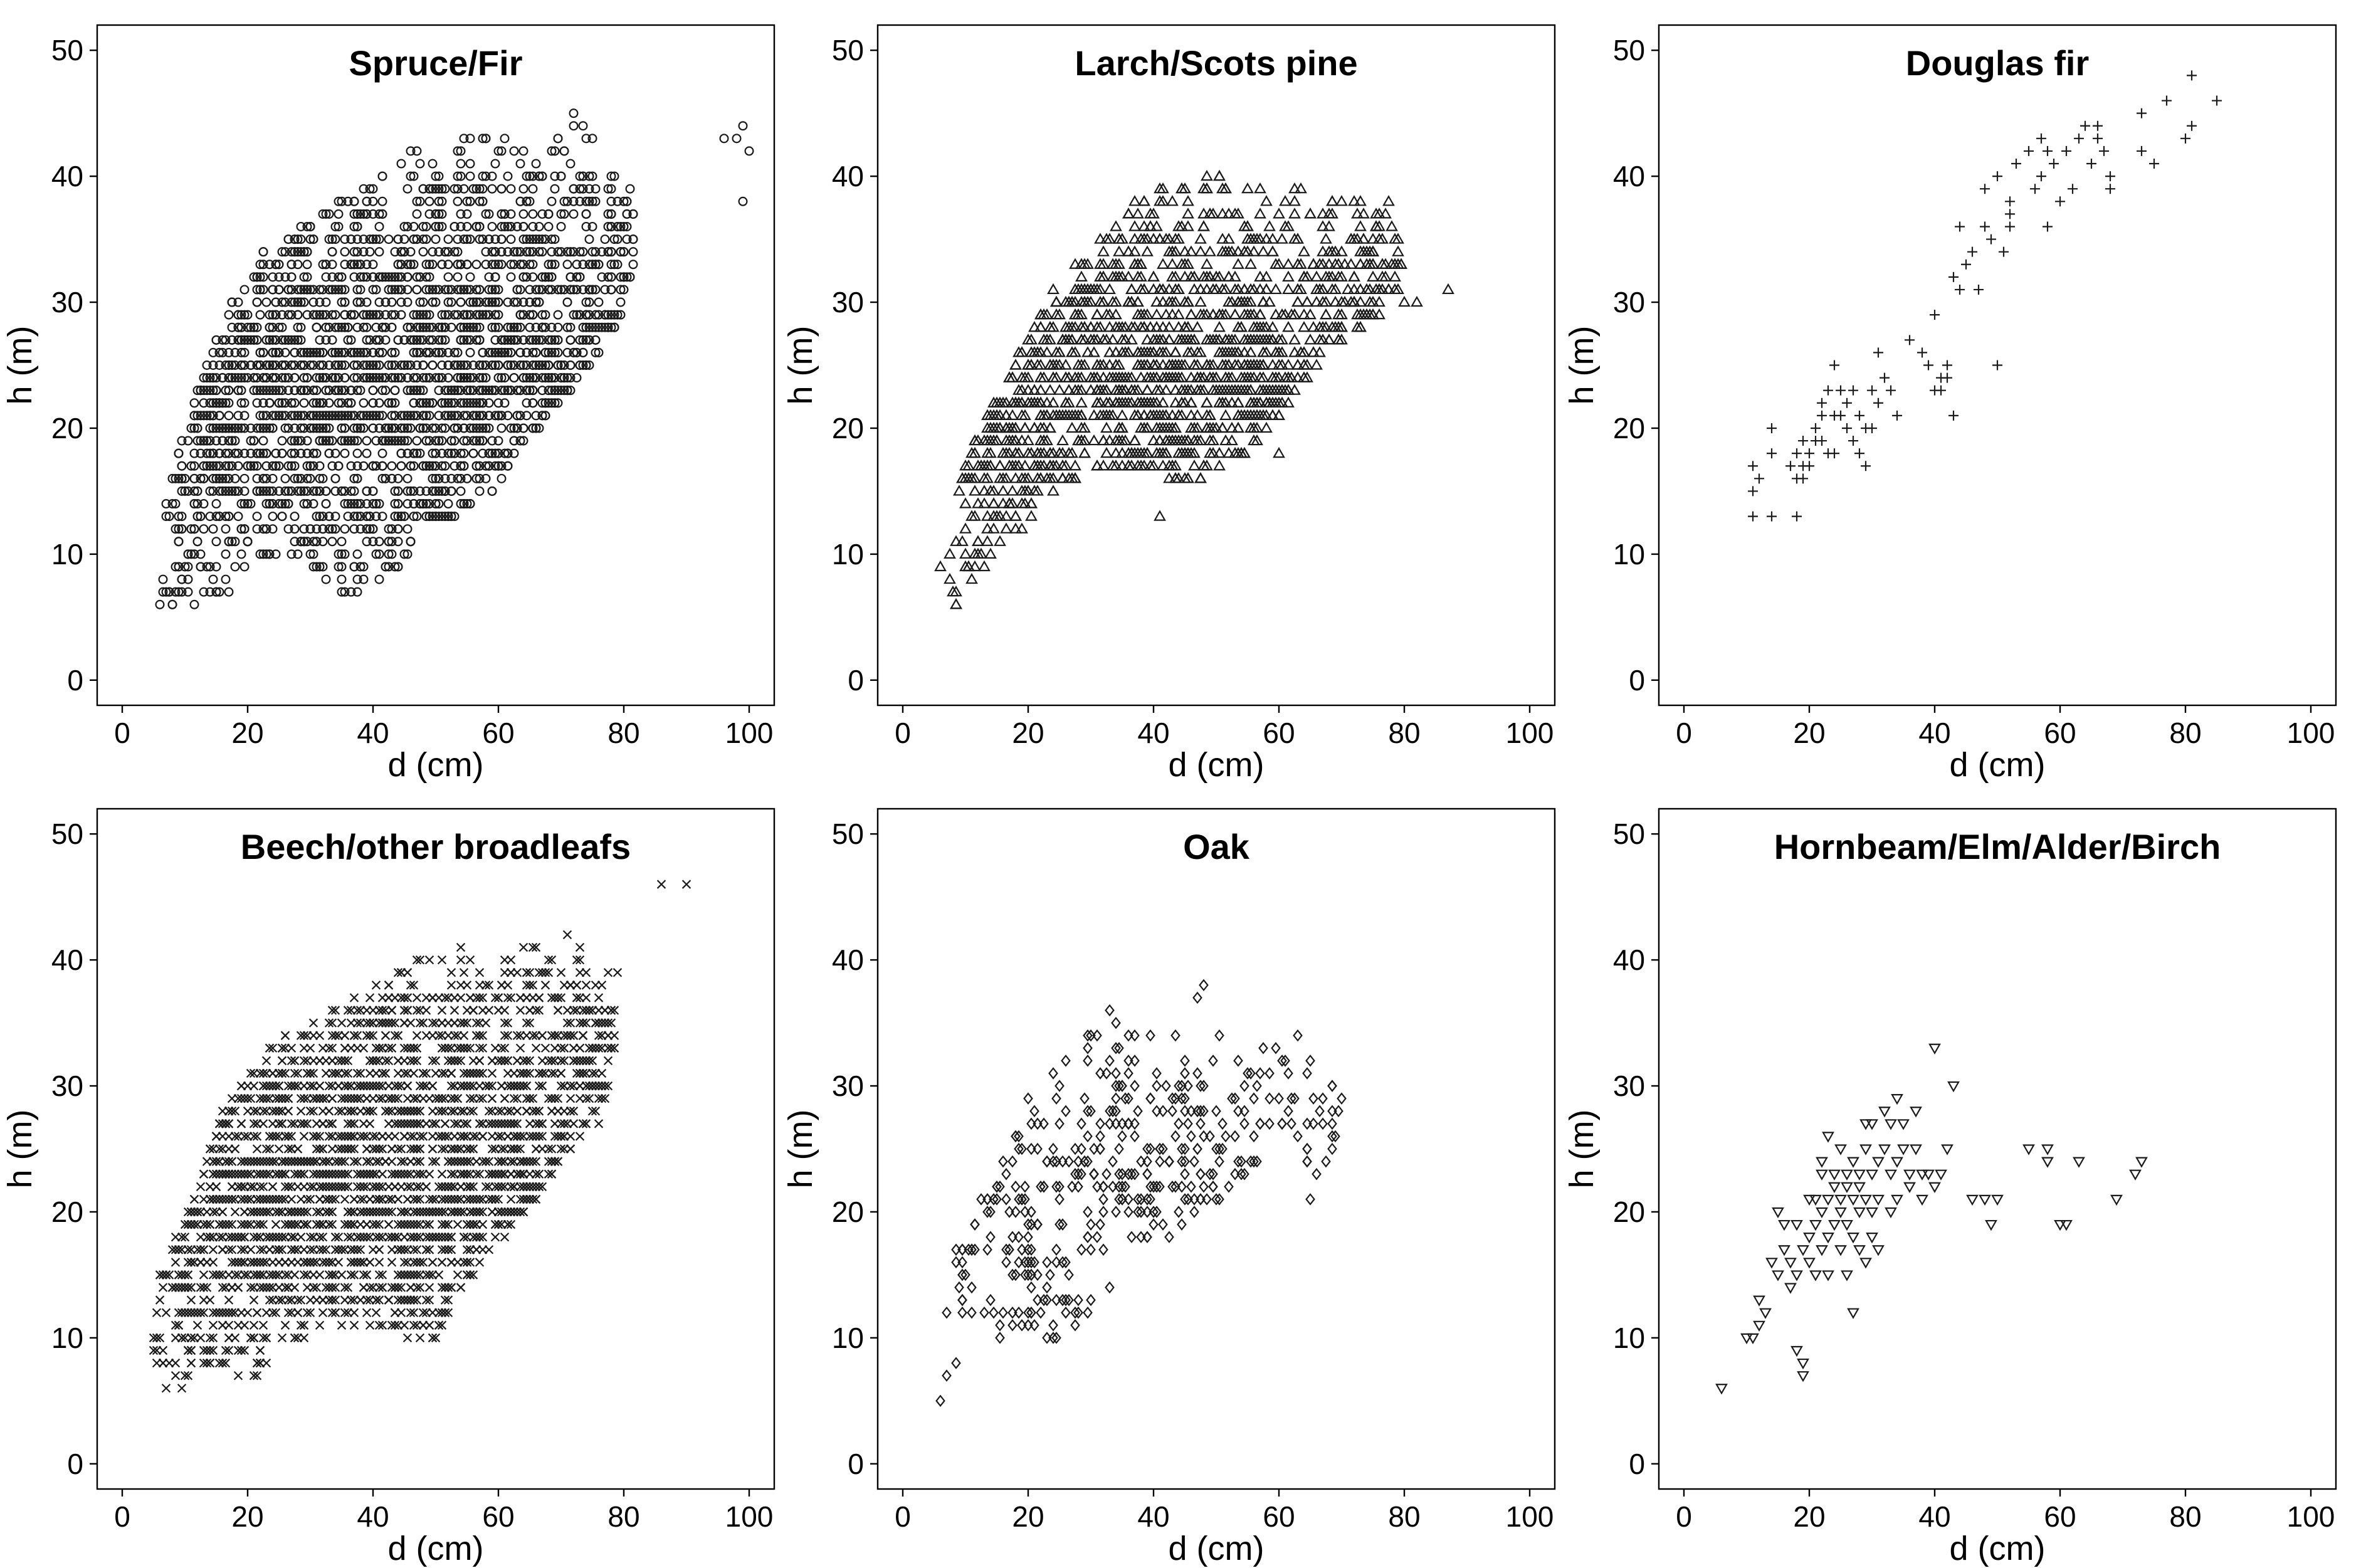 The image size is (2361, 1568). I want to click on panel-title: Douglas fir, so click(1997, 63).